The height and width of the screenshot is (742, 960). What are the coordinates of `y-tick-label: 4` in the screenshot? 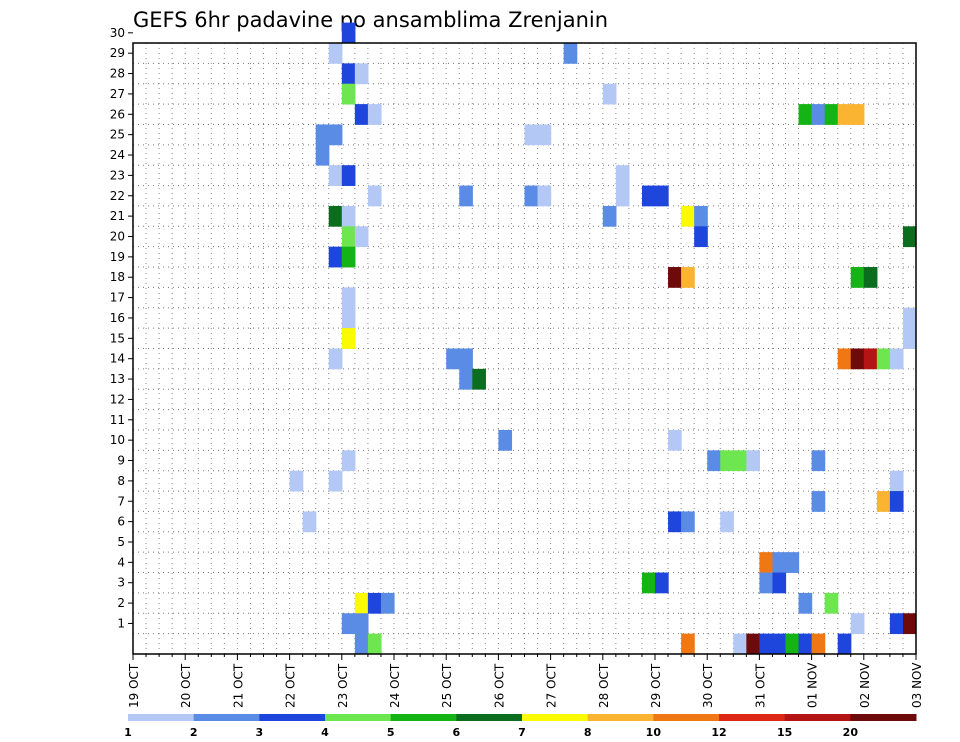 It's located at (121, 562).